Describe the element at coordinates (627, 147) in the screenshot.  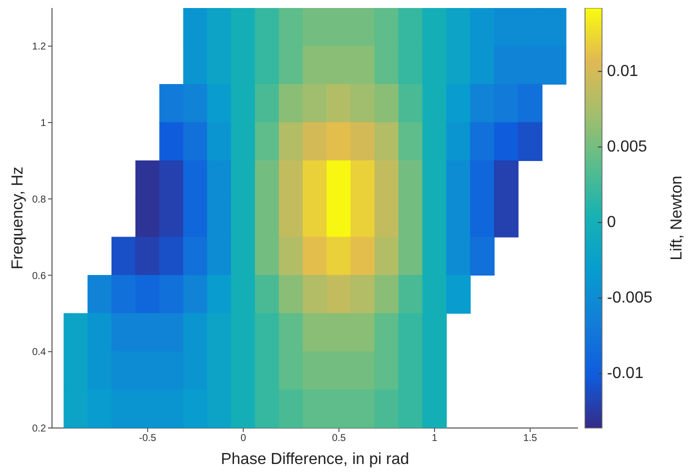
I see `color-bar-label: 0.005` at that location.